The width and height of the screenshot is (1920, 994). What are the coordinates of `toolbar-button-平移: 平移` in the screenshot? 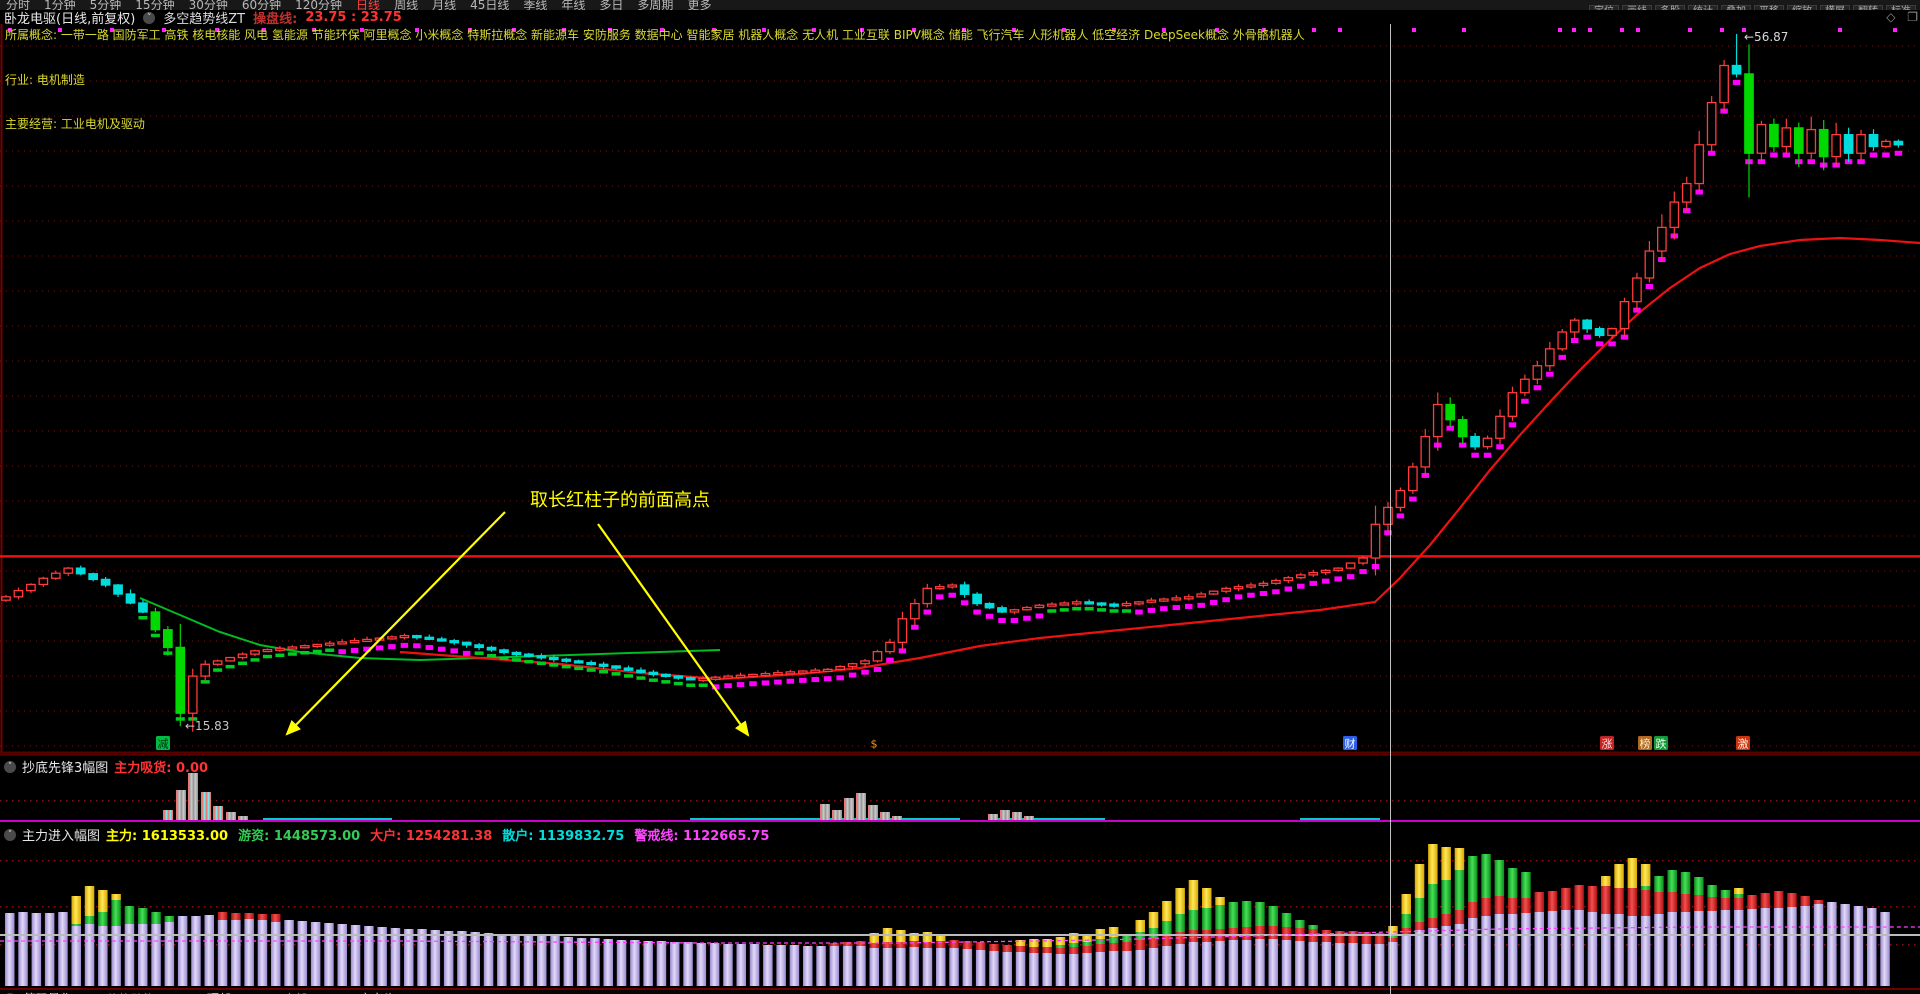 It's located at (1769, 7).